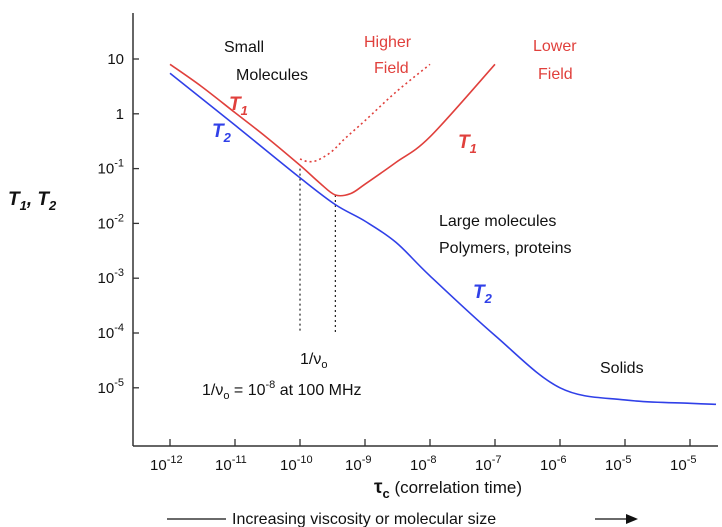 The height and width of the screenshot is (527, 722). Describe the element at coordinates (497, 221) in the screenshot. I see `annotation-large-molecules: Large molecules` at that location.